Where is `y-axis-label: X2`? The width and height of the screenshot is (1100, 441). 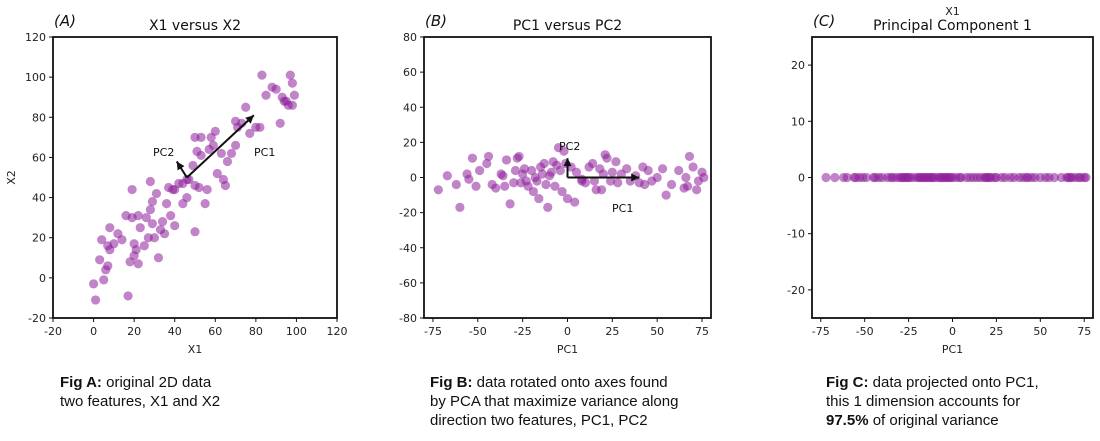
y-axis-label: X2 is located at coordinates (11, 177).